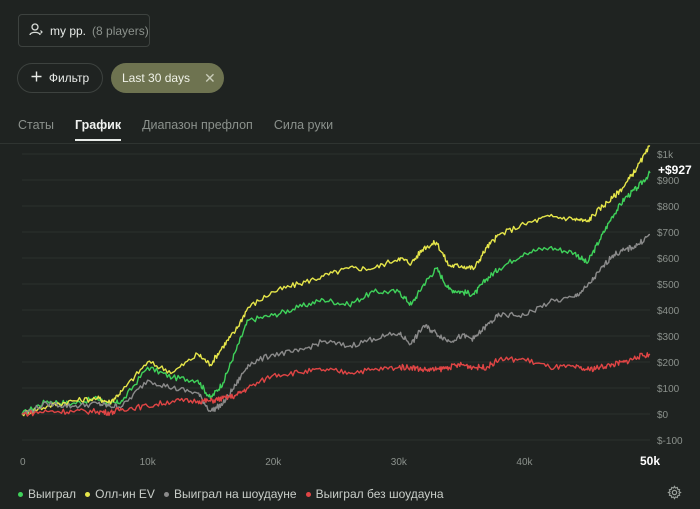 This screenshot has height=509, width=700. What do you see at coordinates (273, 462) in the screenshot?
I see `x-tick-label: 20k` at bounding box center [273, 462].